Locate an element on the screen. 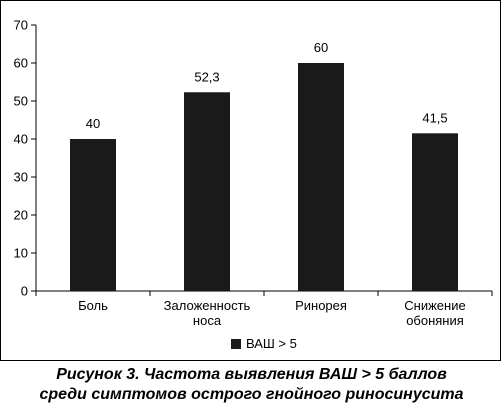  y-tick-label: 40 is located at coordinates (21, 139).